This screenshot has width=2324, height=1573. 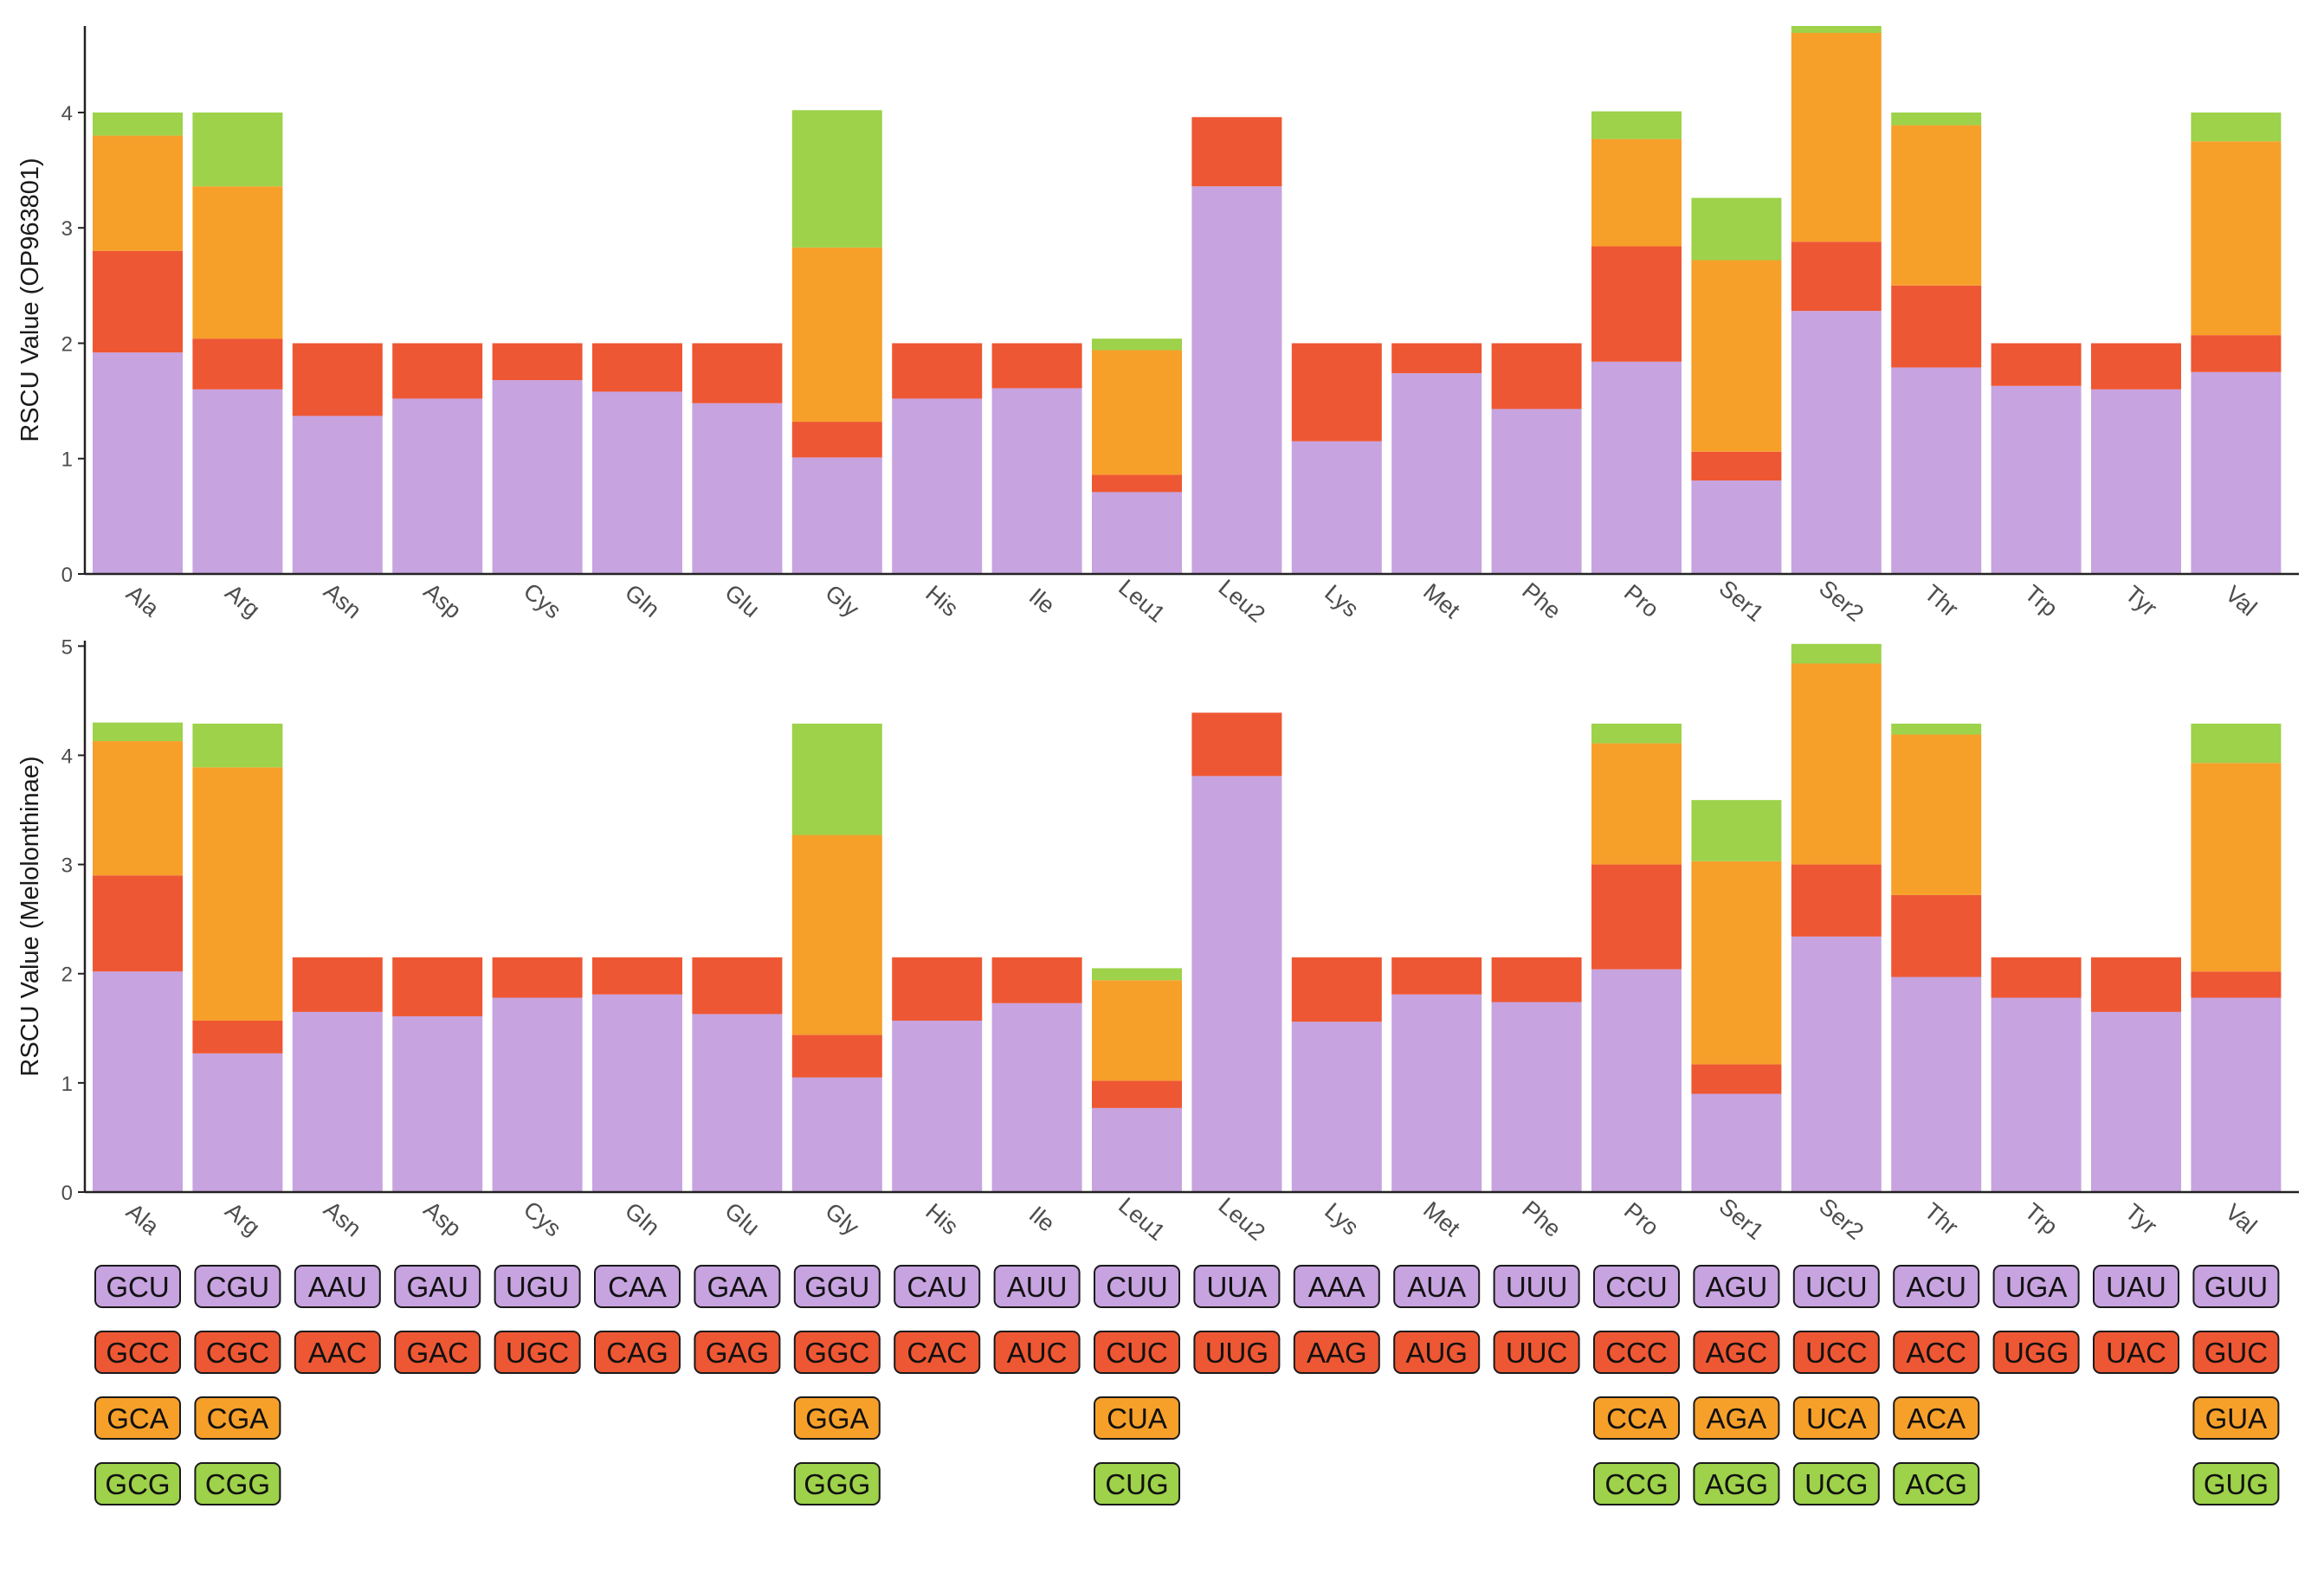 I want to click on codon-label: CCC, so click(x=1636, y=1353).